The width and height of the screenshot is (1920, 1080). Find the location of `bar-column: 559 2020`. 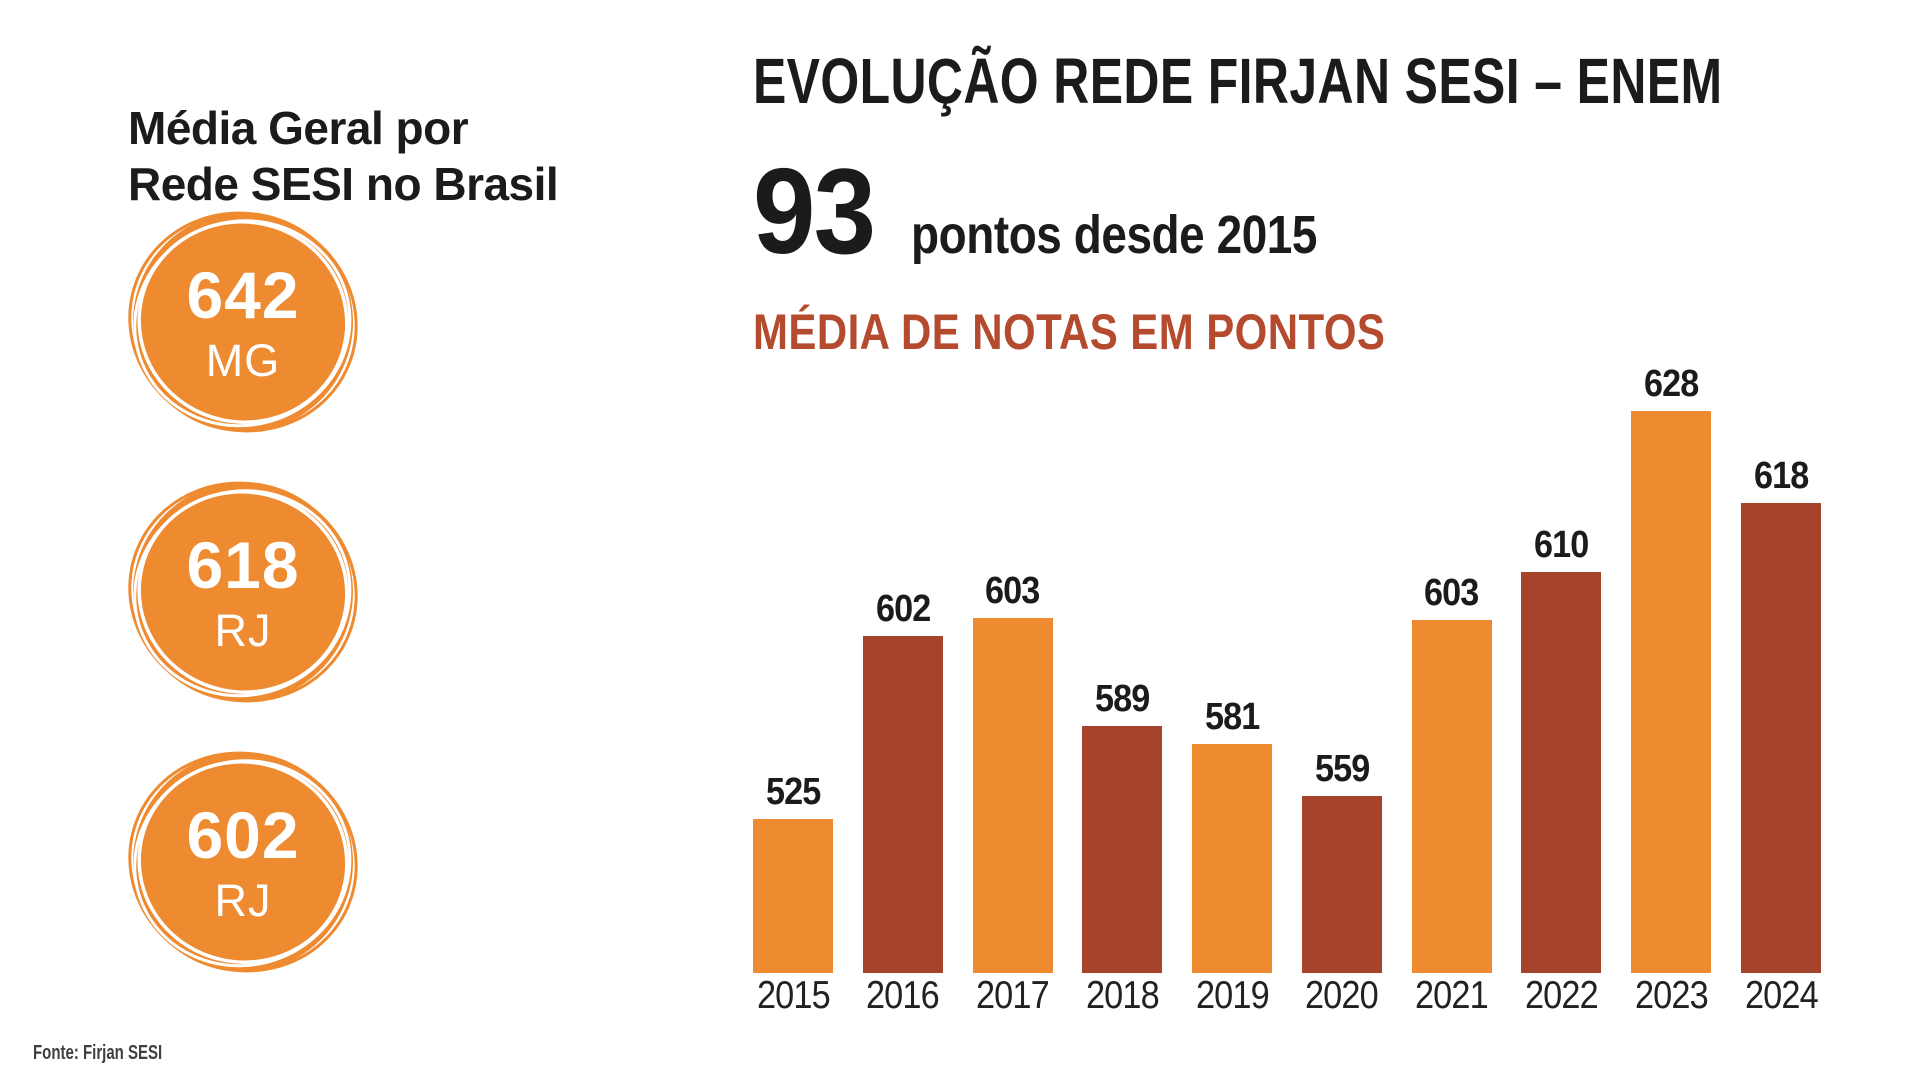

bar-column: 559 2020 is located at coordinates (1341, 883).